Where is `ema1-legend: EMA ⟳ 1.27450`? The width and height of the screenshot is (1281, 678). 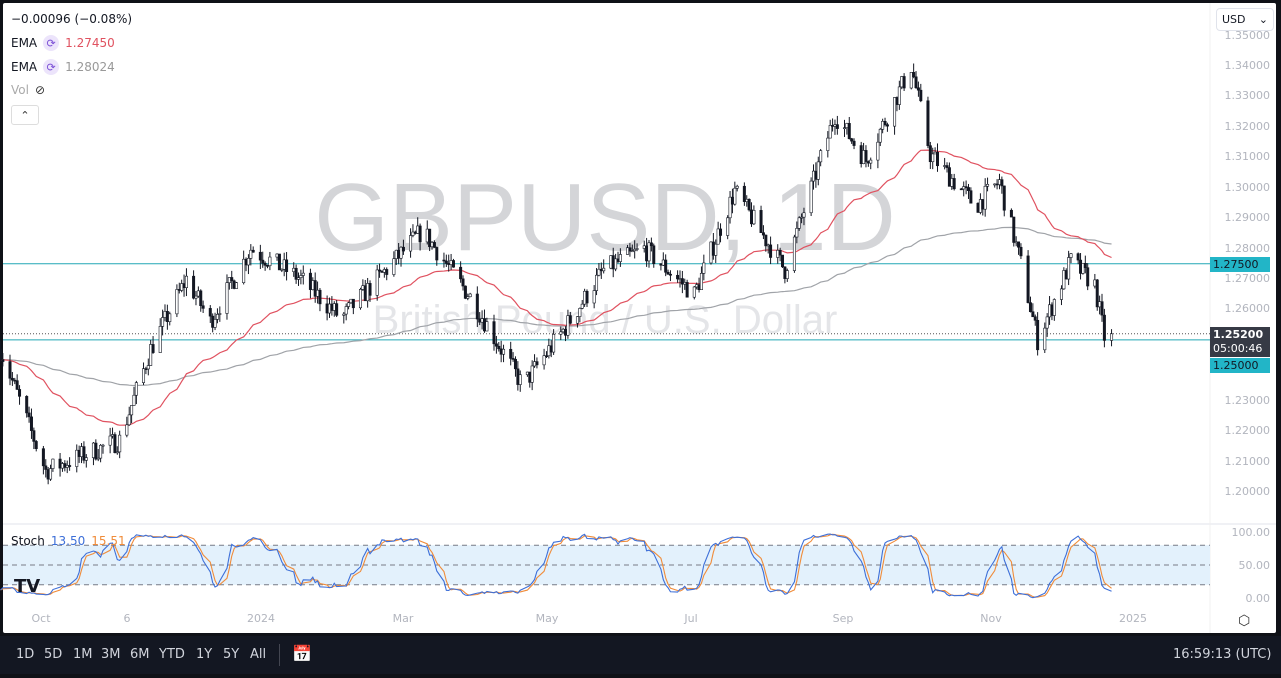 ema1-legend: EMA ⟳ 1.27450 is located at coordinates (63, 43).